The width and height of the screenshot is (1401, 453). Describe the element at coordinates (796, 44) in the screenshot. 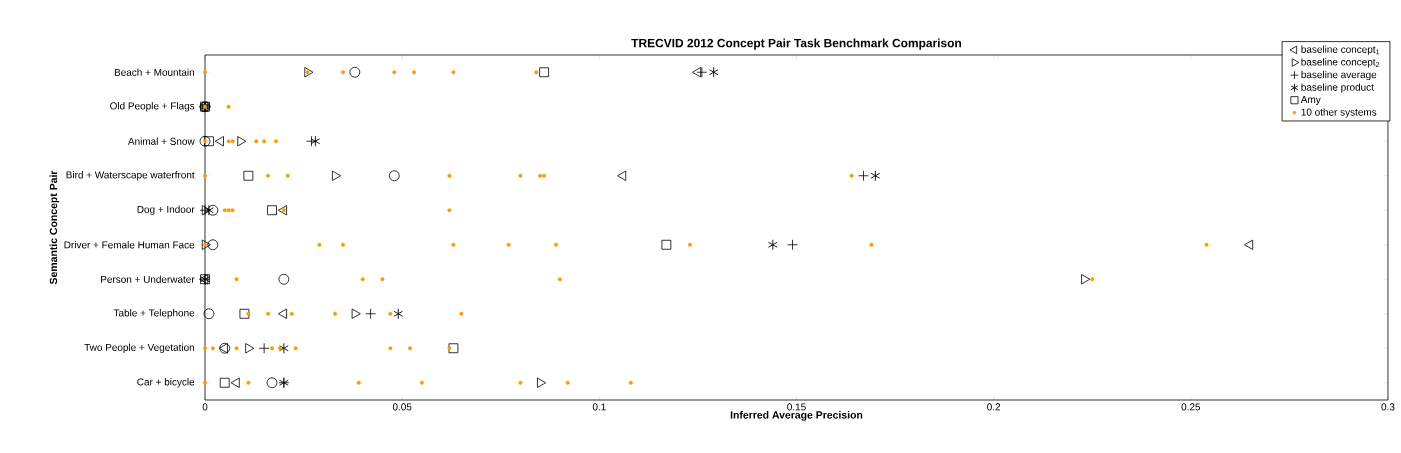

I see `chart-title: TRECVID 2012 Concept Pair Task Benchmark Comparison` at that location.